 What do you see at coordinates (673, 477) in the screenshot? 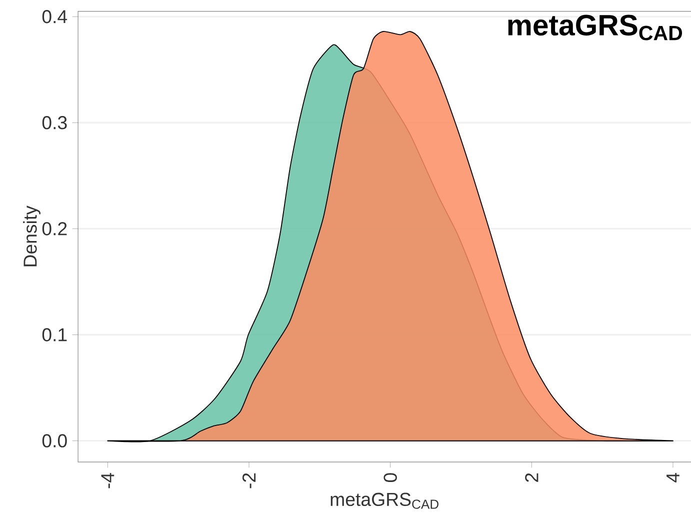
I see `x-tick-label: 4` at bounding box center [673, 477].